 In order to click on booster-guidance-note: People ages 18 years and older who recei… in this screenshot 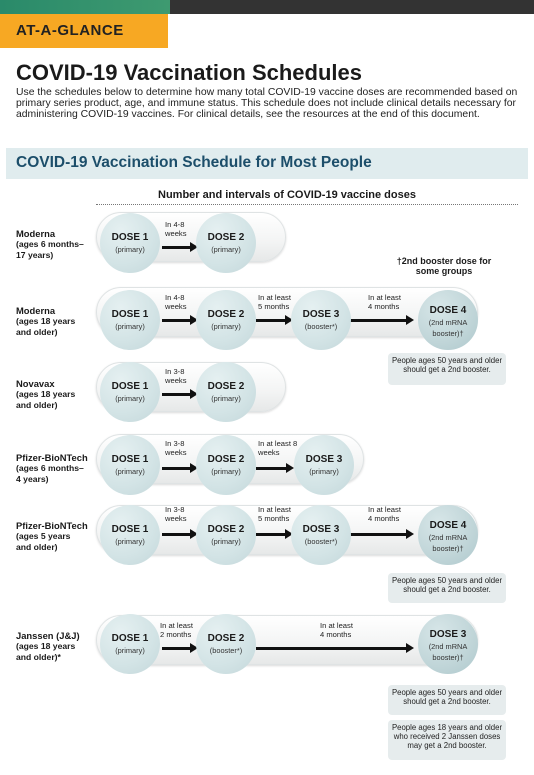, I will do `click(447, 740)`.